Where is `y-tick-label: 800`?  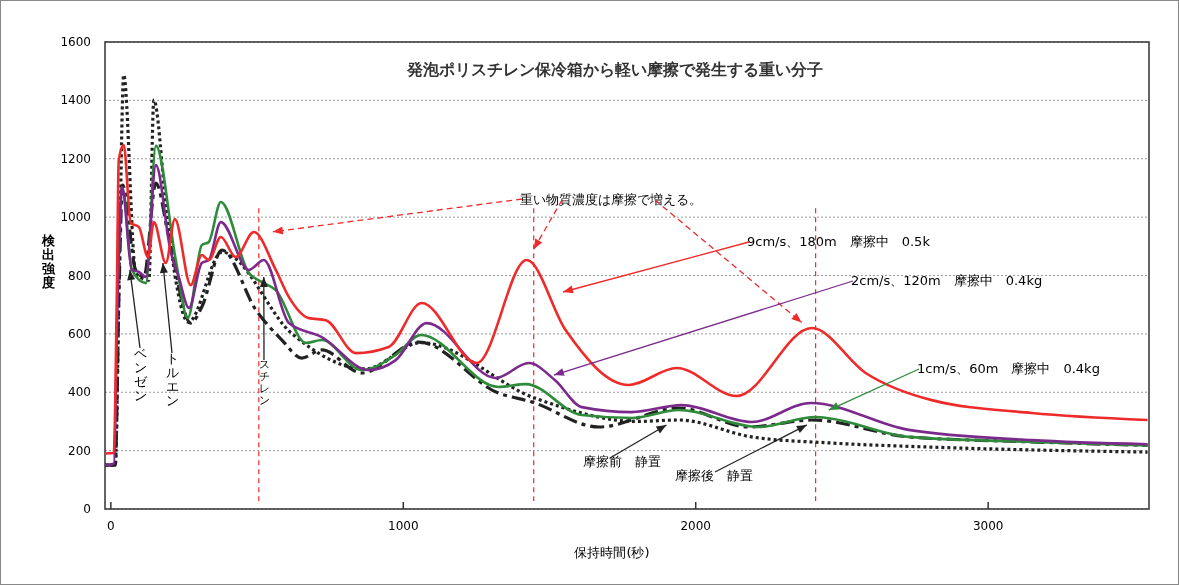 y-tick-label: 800 is located at coordinates (79, 275).